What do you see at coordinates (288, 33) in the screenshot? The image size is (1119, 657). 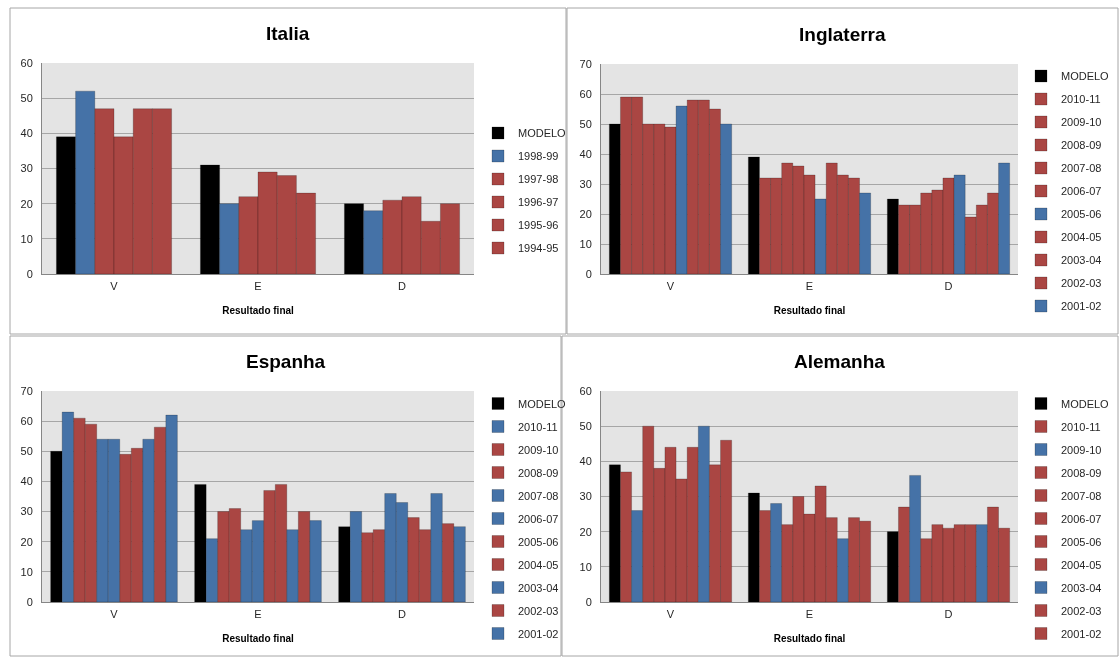 I see `chart-title: Italia` at bounding box center [288, 33].